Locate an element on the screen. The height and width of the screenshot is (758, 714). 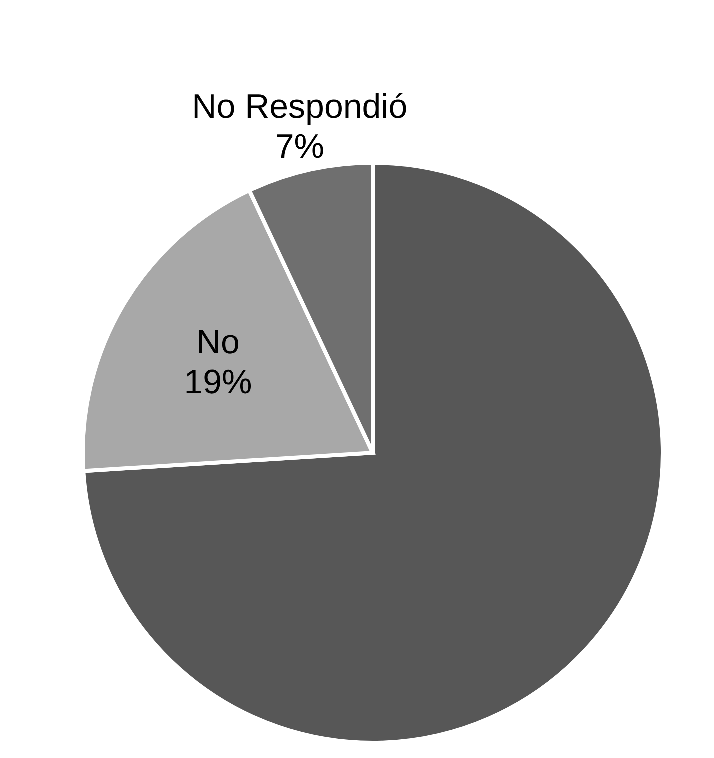
slice-label: No Respondió is located at coordinates (300, 107).